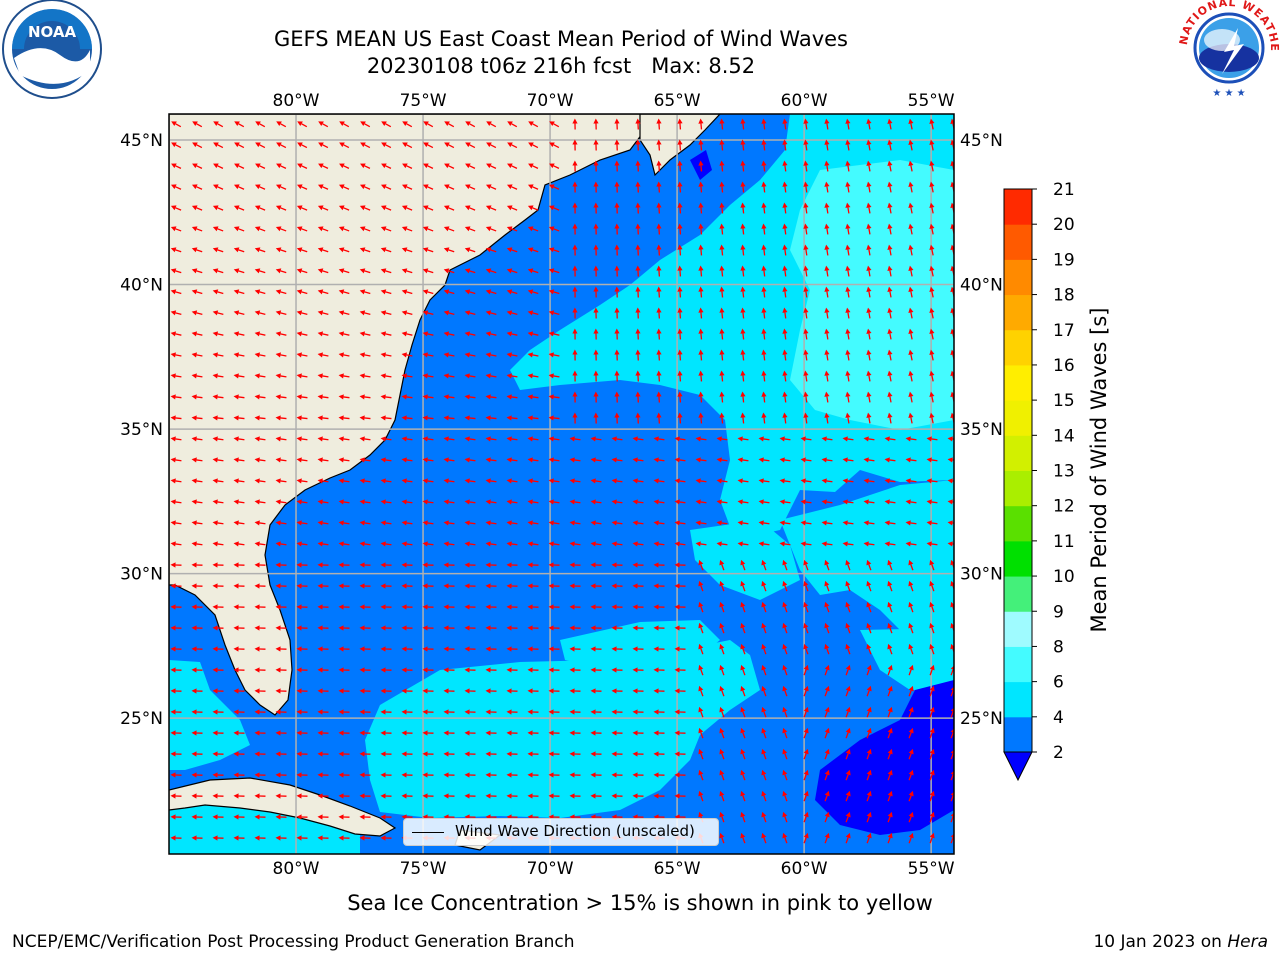  Describe the element at coordinates (141, 719) in the screenshot. I see `lat-tick-label-left: 25°N` at that location.